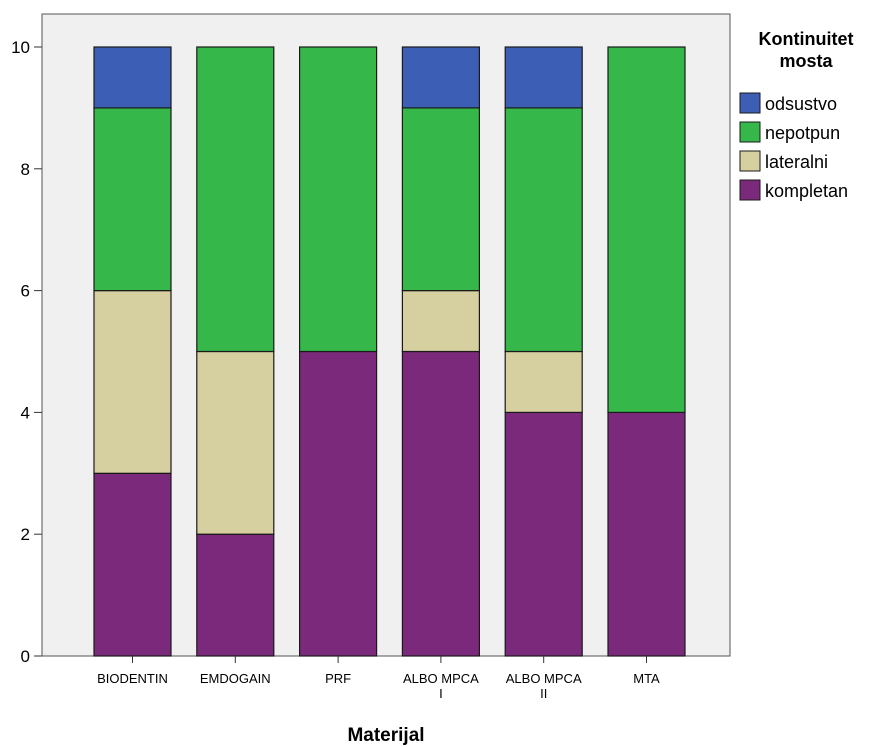  I want to click on y-tick-label: 10, so click(20, 47).